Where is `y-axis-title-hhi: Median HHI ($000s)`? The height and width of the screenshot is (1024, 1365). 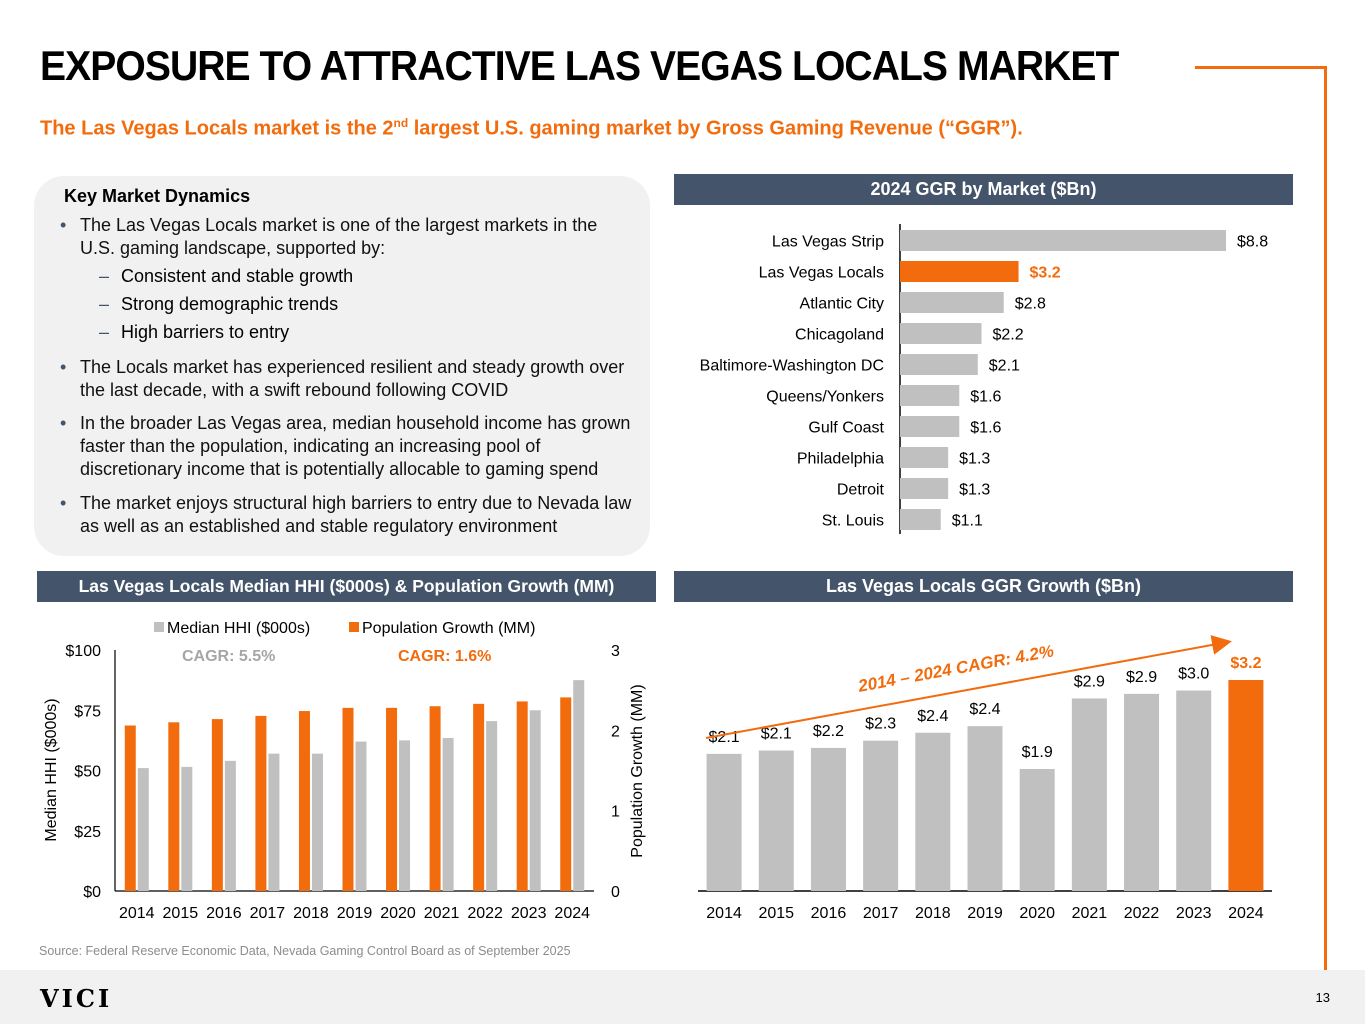
y-axis-title-hhi: Median HHI ($000s) is located at coordinates (51, 769).